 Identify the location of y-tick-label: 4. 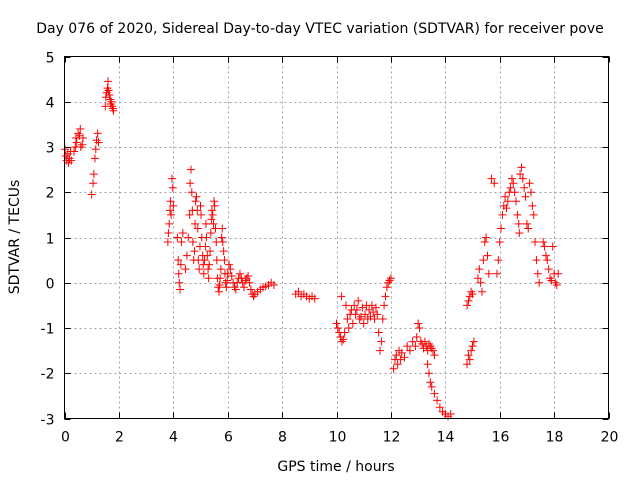
(50, 104).